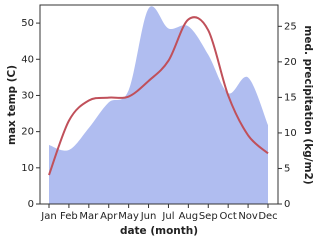  I want to click on x-tick-label: Jul, so click(167, 216).